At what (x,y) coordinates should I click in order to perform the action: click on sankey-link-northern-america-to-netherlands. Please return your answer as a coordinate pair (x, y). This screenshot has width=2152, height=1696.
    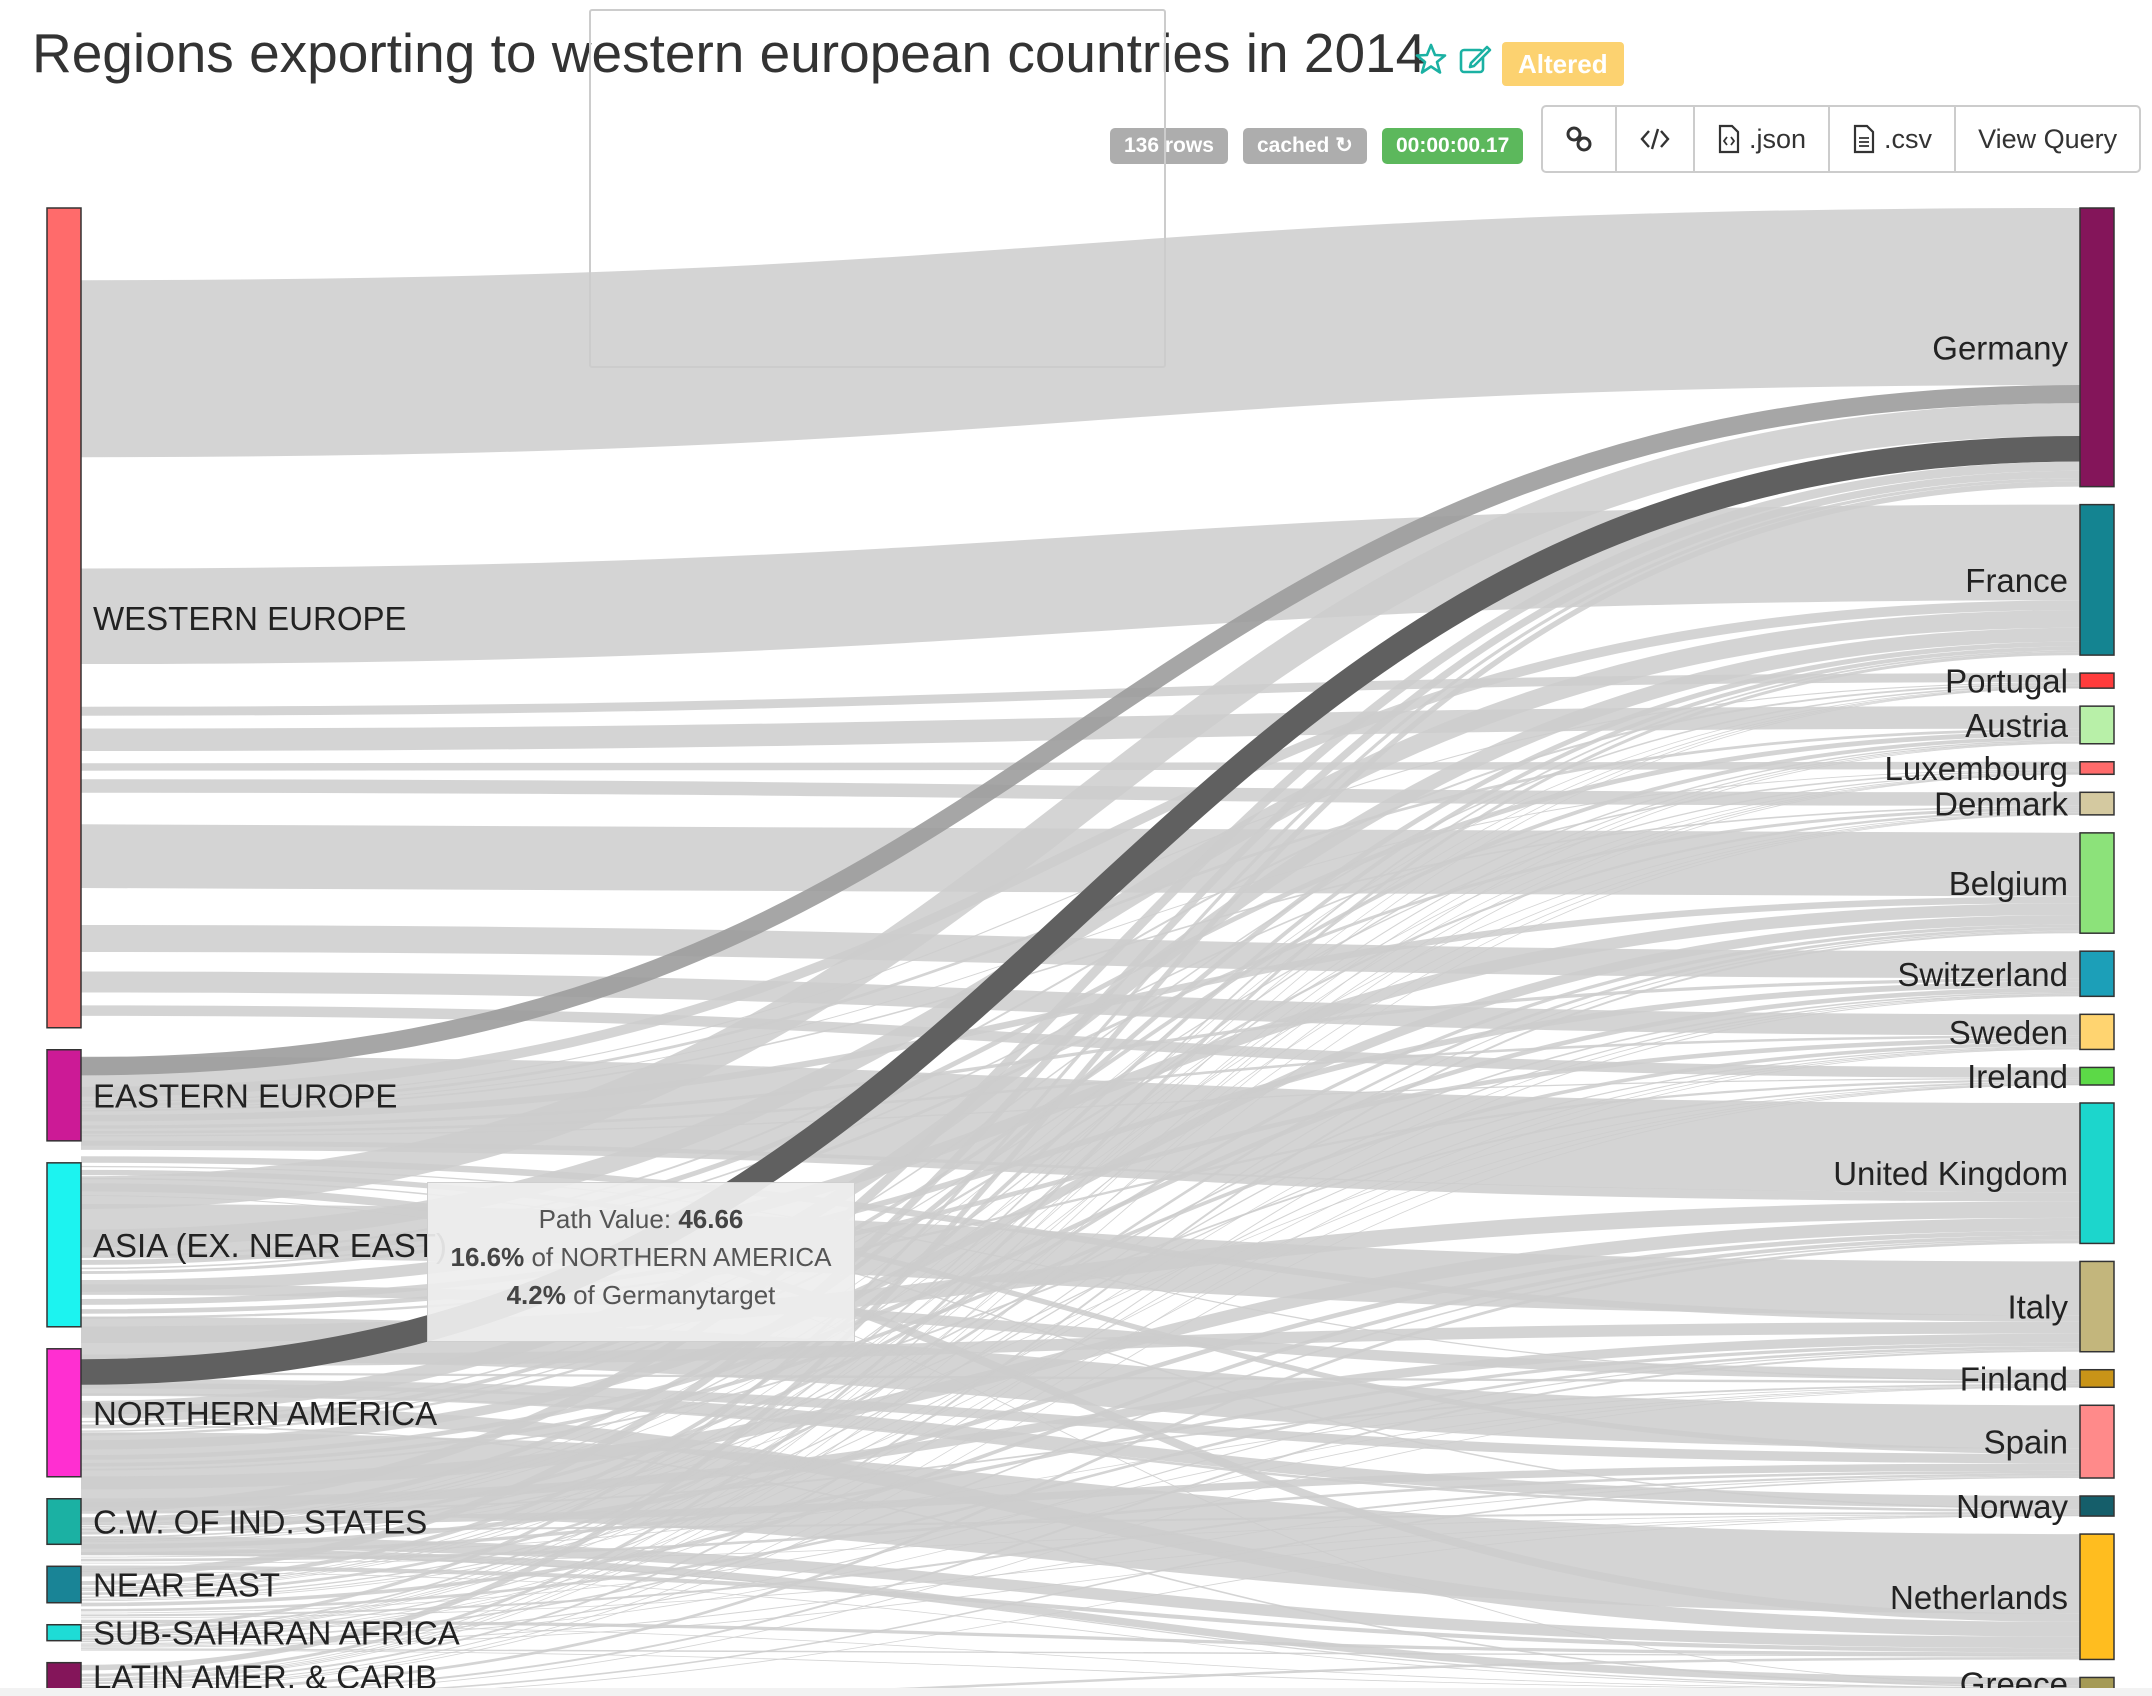
    Looking at the image, I should click on (1080, 1592).